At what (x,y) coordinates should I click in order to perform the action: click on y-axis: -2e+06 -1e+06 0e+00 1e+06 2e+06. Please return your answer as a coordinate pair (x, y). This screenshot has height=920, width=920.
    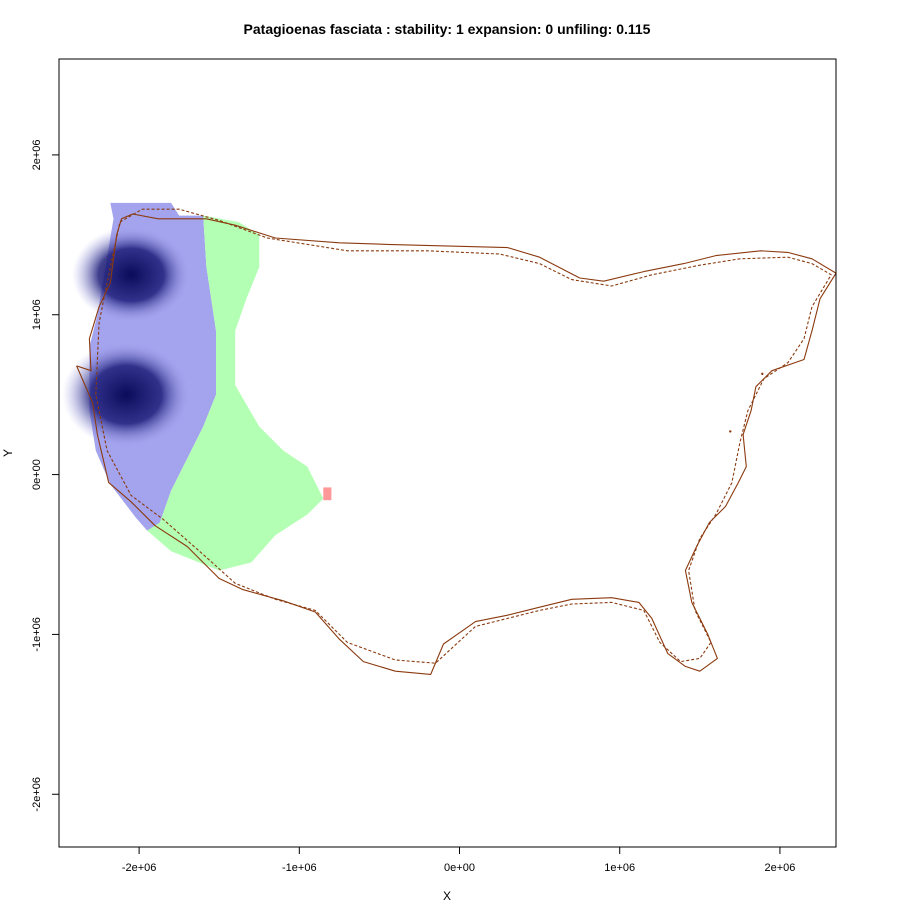
    Looking at the image, I should click on (45, 475).